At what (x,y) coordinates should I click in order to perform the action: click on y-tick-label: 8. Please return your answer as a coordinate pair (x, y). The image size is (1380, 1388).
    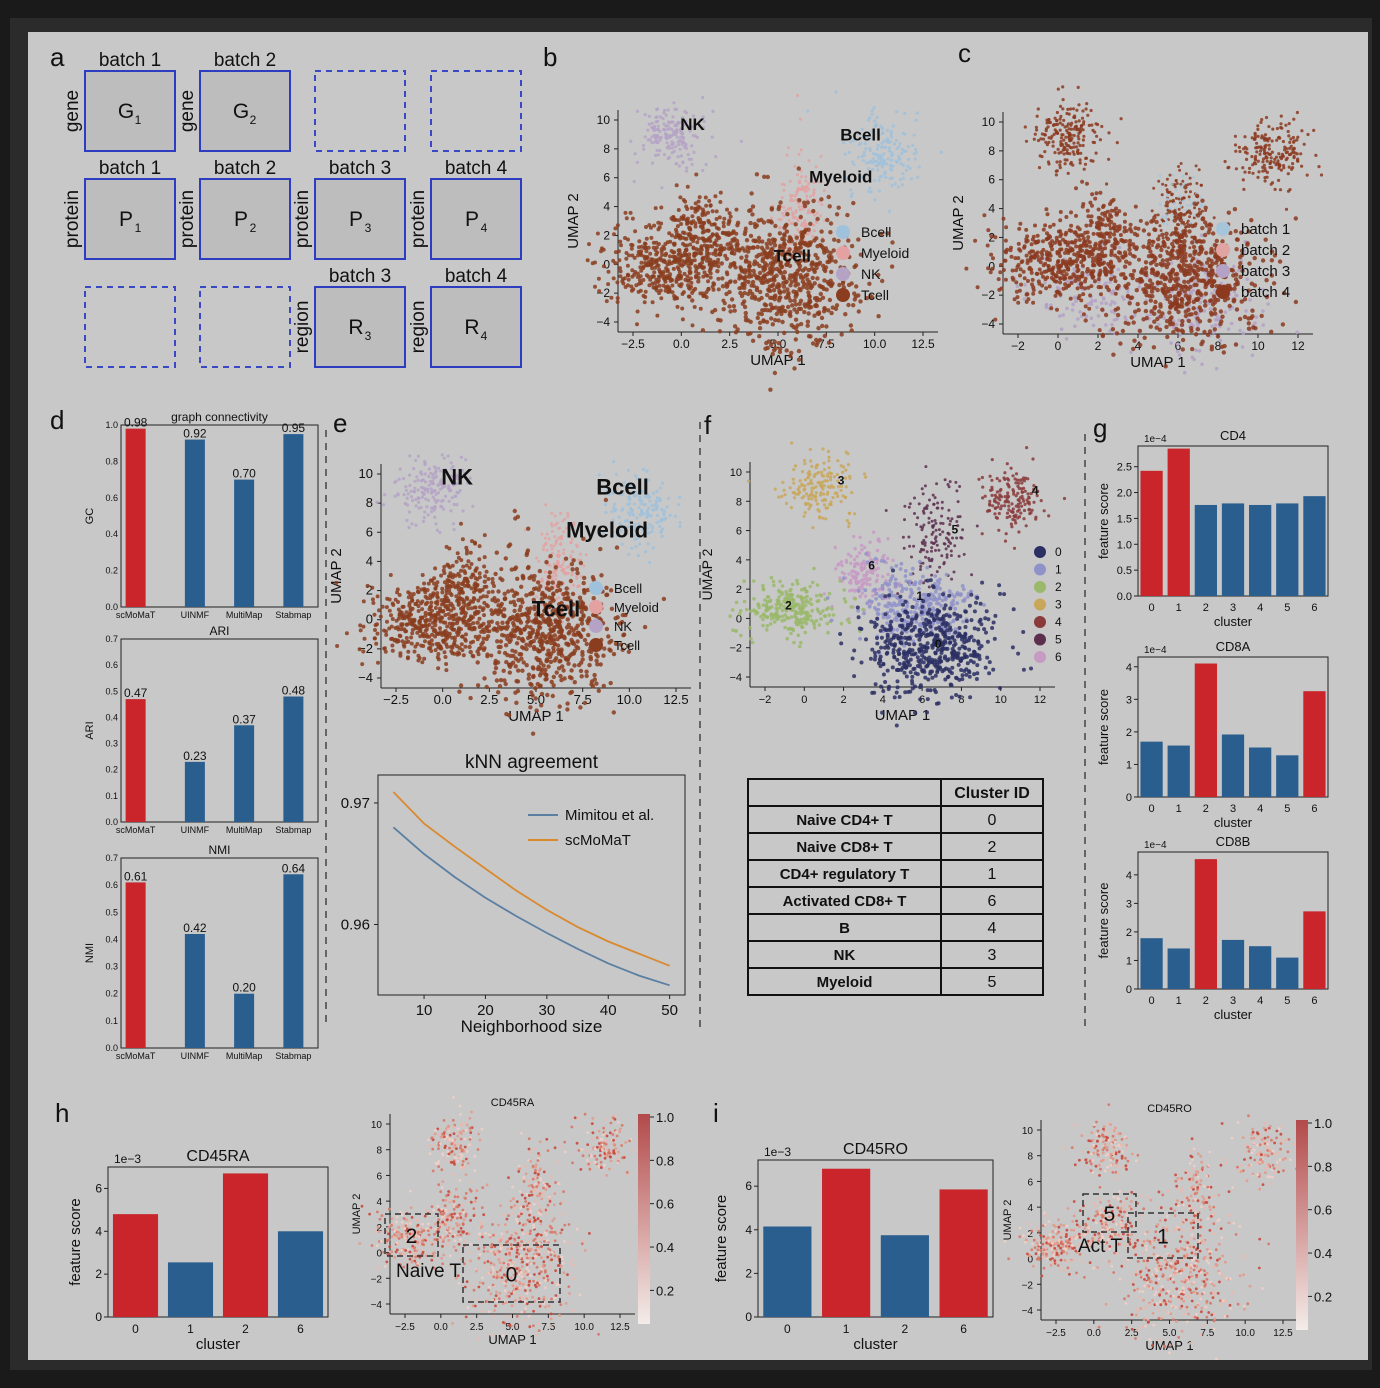
    Looking at the image, I should click on (606, 149).